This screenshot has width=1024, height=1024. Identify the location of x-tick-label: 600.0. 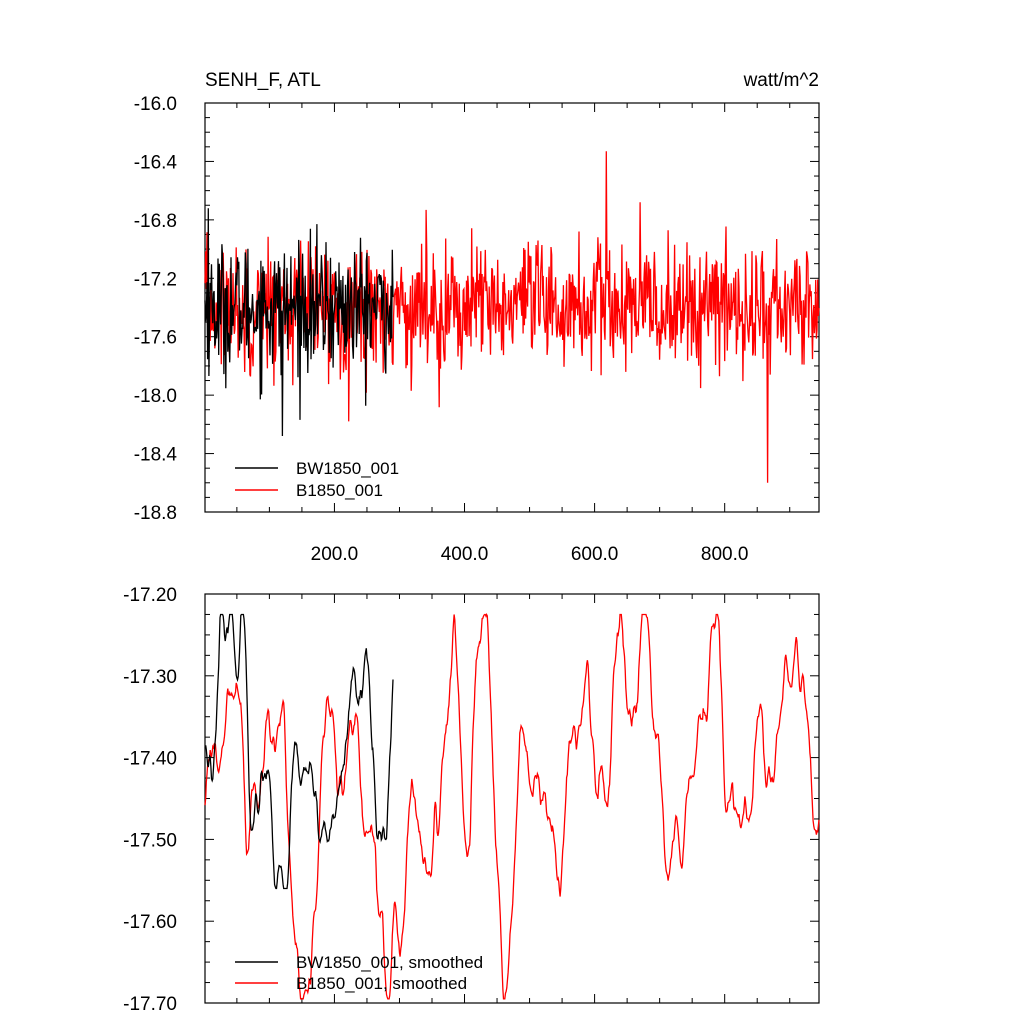
(595, 554).